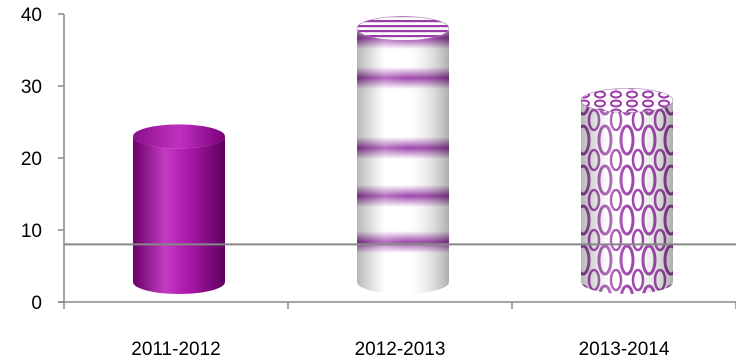  Describe the element at coordinates (31, 231) in the screenshot. I see `y-tick-label: 10` at that location.